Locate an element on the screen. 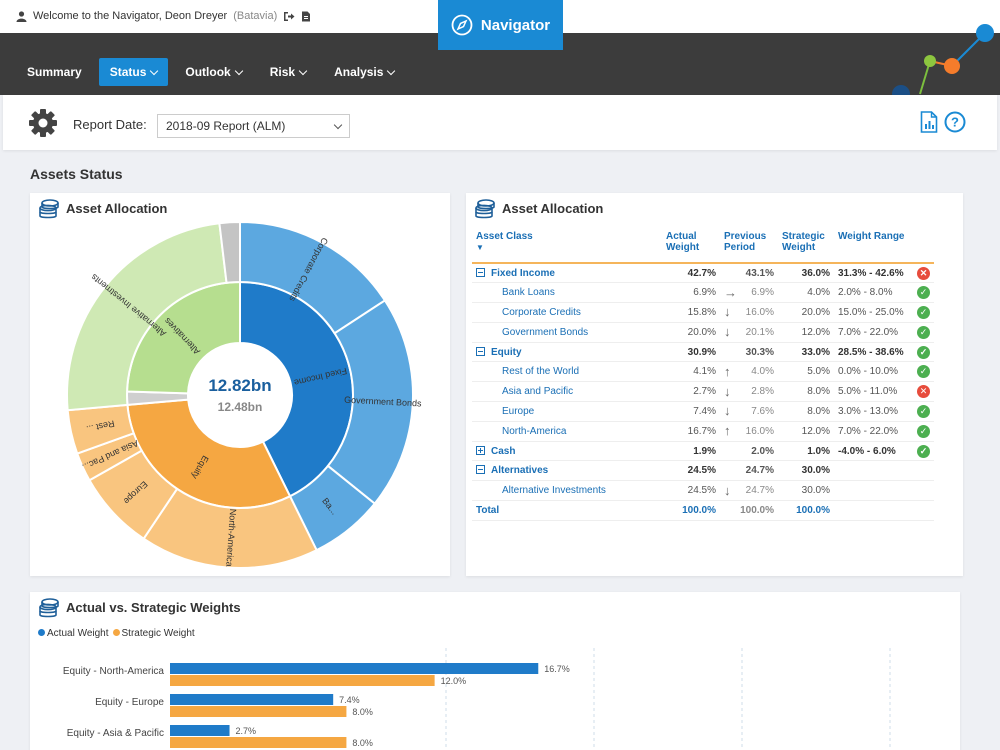 The height and width of the screenshot is (750, 1000). previous-period-cell: ↑ 4.0% is located at coordinates (749, 372).